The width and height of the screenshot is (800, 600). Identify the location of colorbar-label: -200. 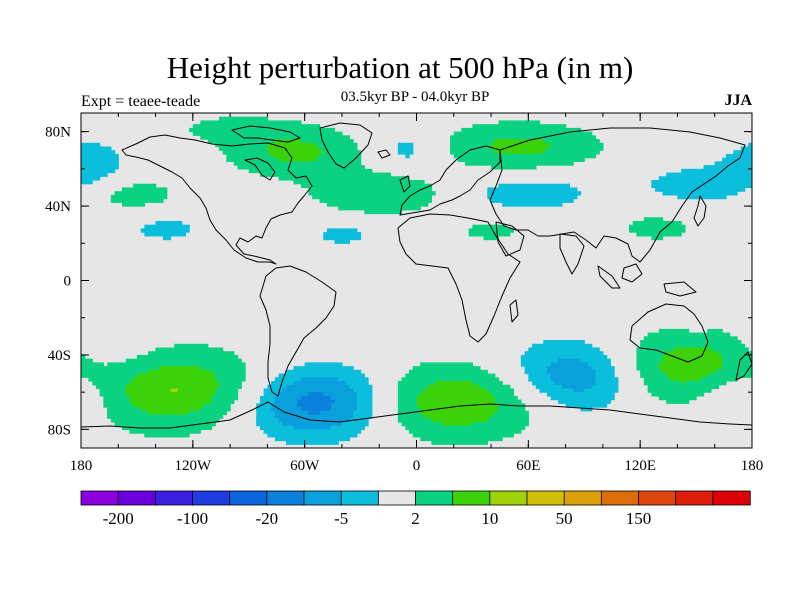
(118, 518).